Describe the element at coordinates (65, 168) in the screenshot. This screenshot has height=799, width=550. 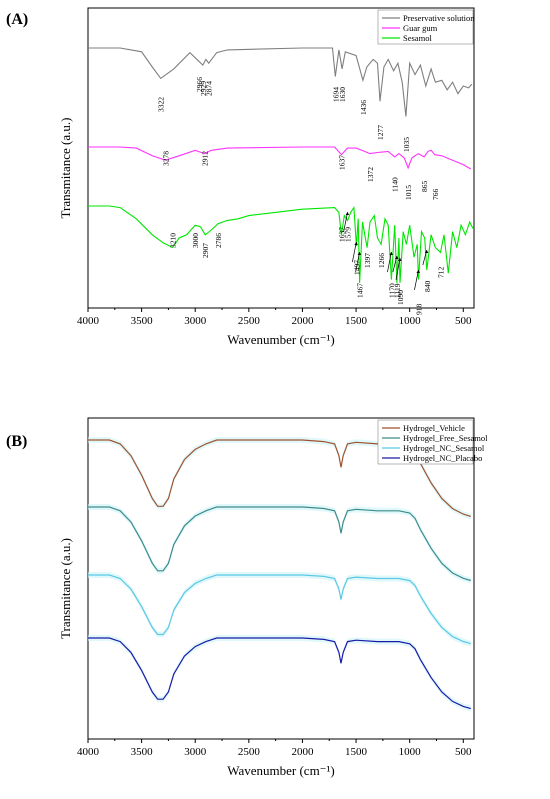
I see `y-axis-label-a: Transmitance (a.u.)` at that location.